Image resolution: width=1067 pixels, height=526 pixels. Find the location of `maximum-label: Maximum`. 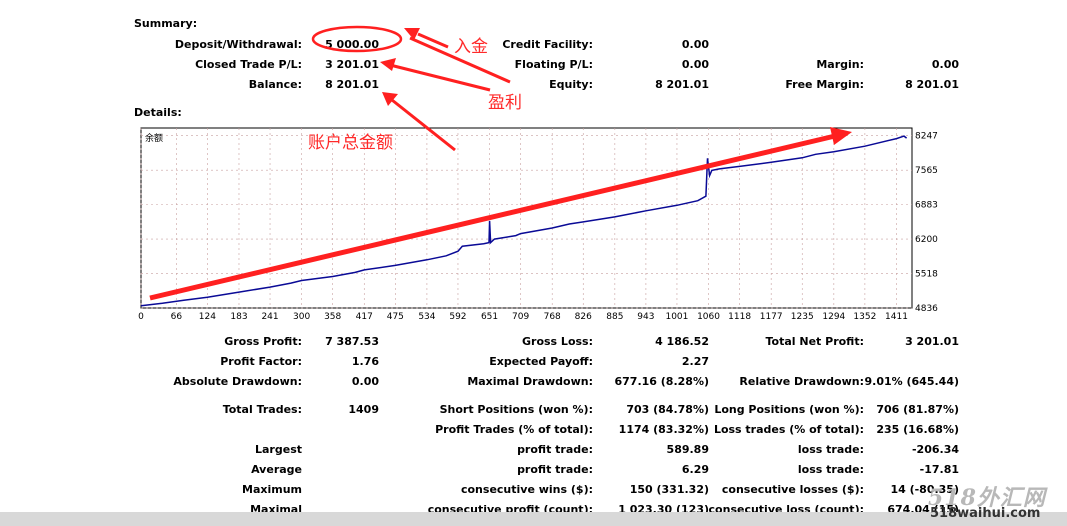

maximum-label: Maximum is located at coordinates (272, 489).